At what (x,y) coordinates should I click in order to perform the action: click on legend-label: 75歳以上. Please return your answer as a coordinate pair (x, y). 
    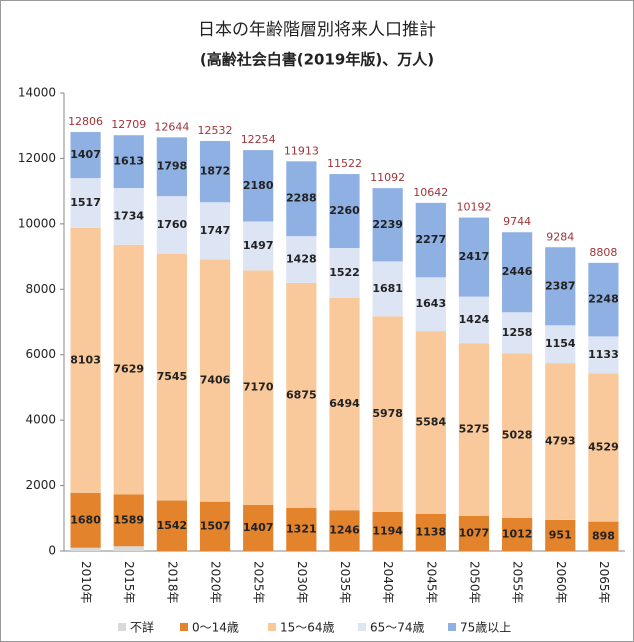
    Looking at the image, I should click on (485, 628).